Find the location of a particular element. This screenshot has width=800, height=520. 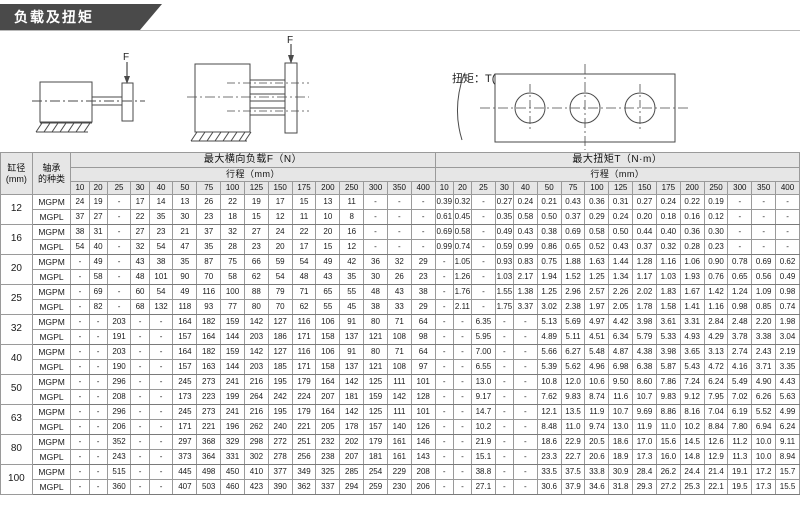

cell-torque-175: 0.32 is located at coordinates (668, 247).